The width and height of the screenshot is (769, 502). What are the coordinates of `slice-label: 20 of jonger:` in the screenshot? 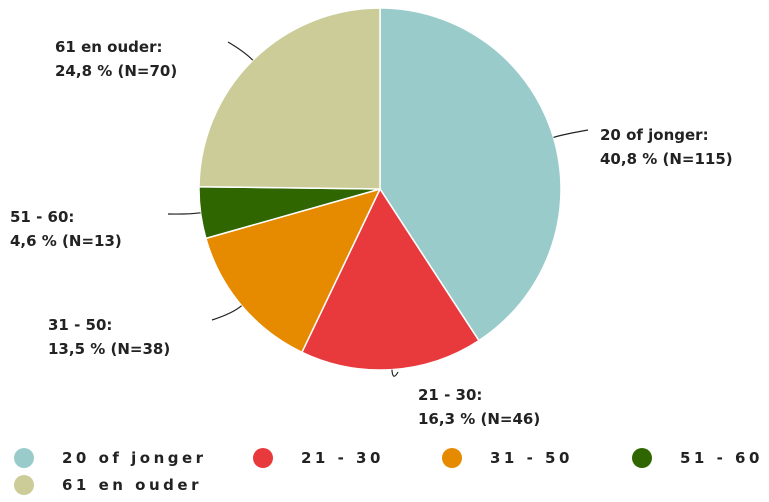 It's located at (654, 135).